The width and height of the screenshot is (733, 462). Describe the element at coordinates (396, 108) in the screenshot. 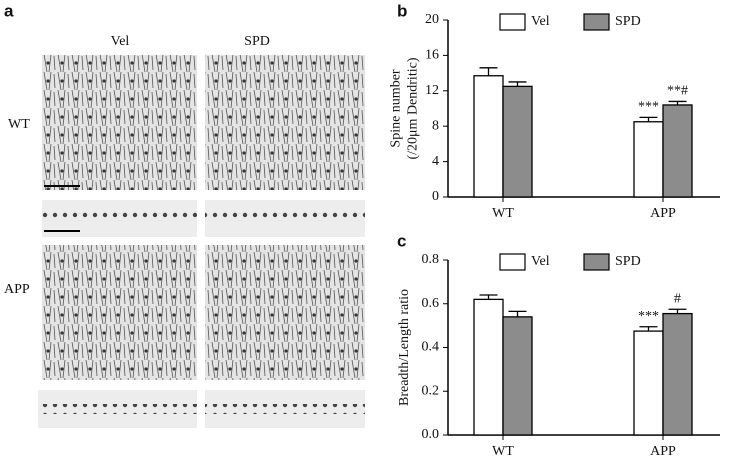

I see `y-axis-label: Spine number` at that location.